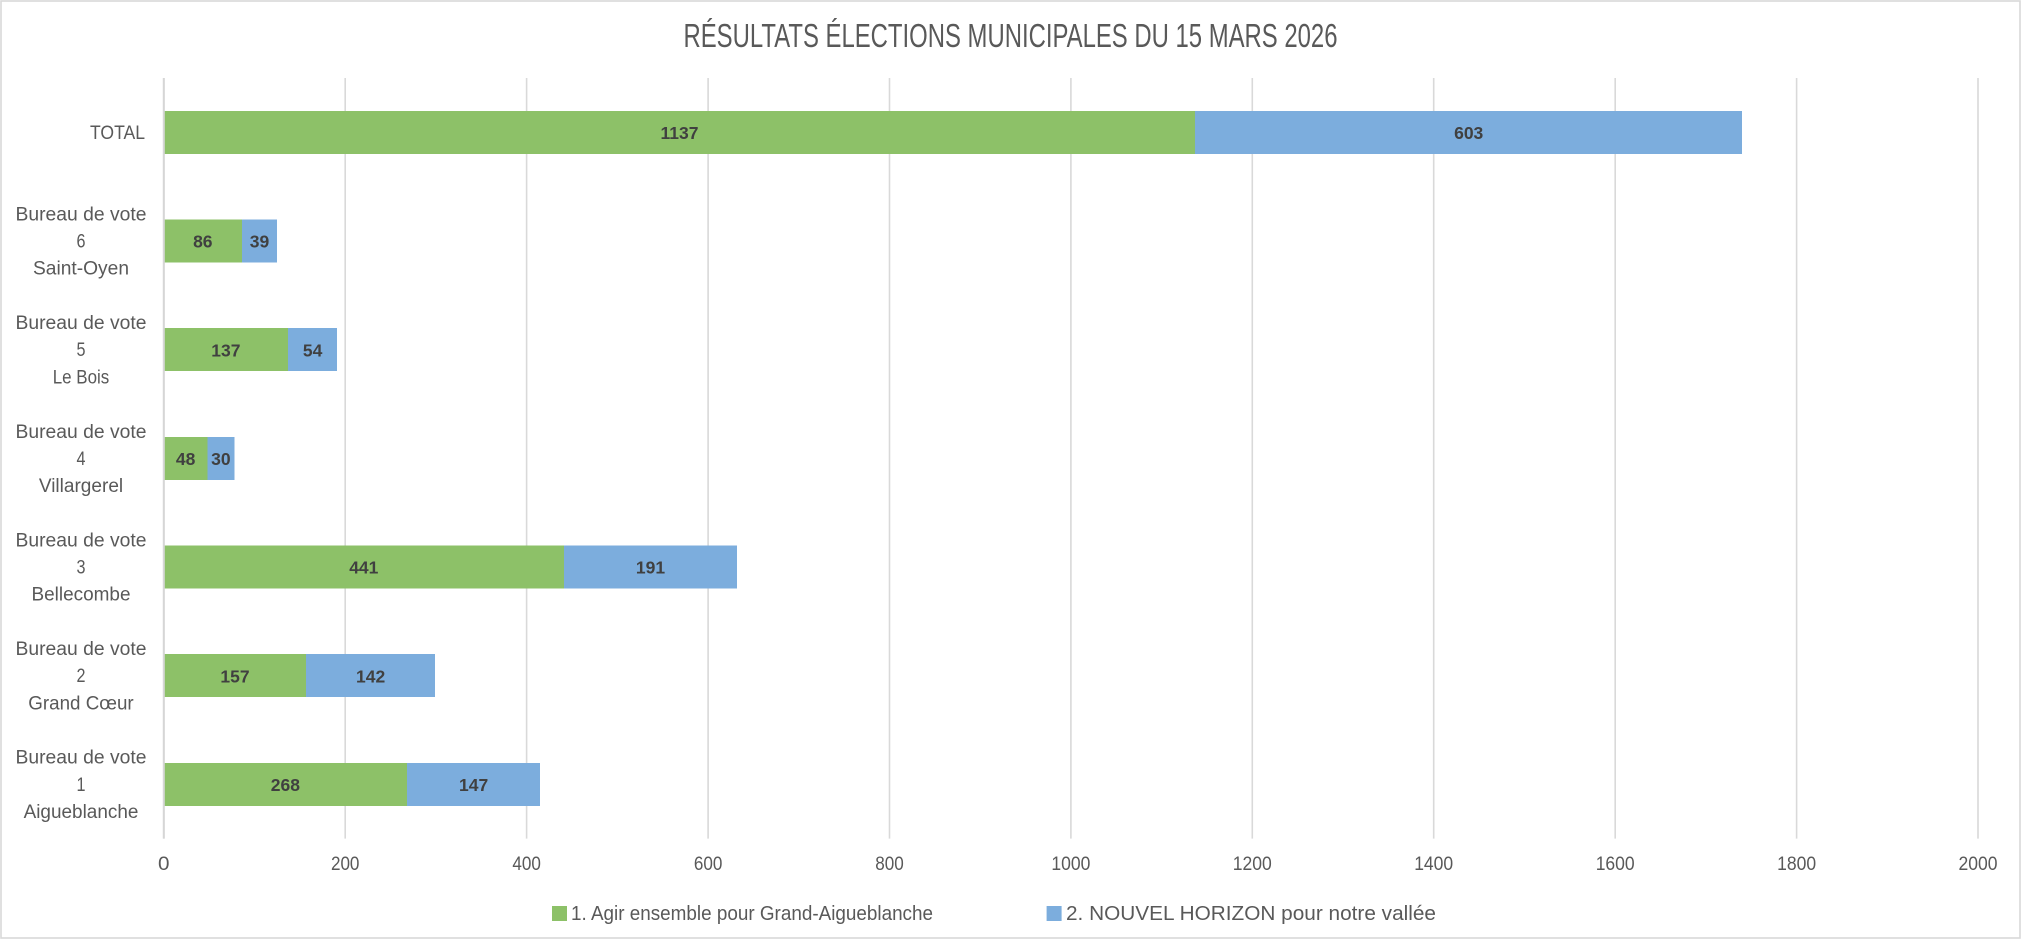 The image size is (2021, 939). Describe the element at coordinates (889, 864) in the screenshot. I see `svg-text: 800` at that location.